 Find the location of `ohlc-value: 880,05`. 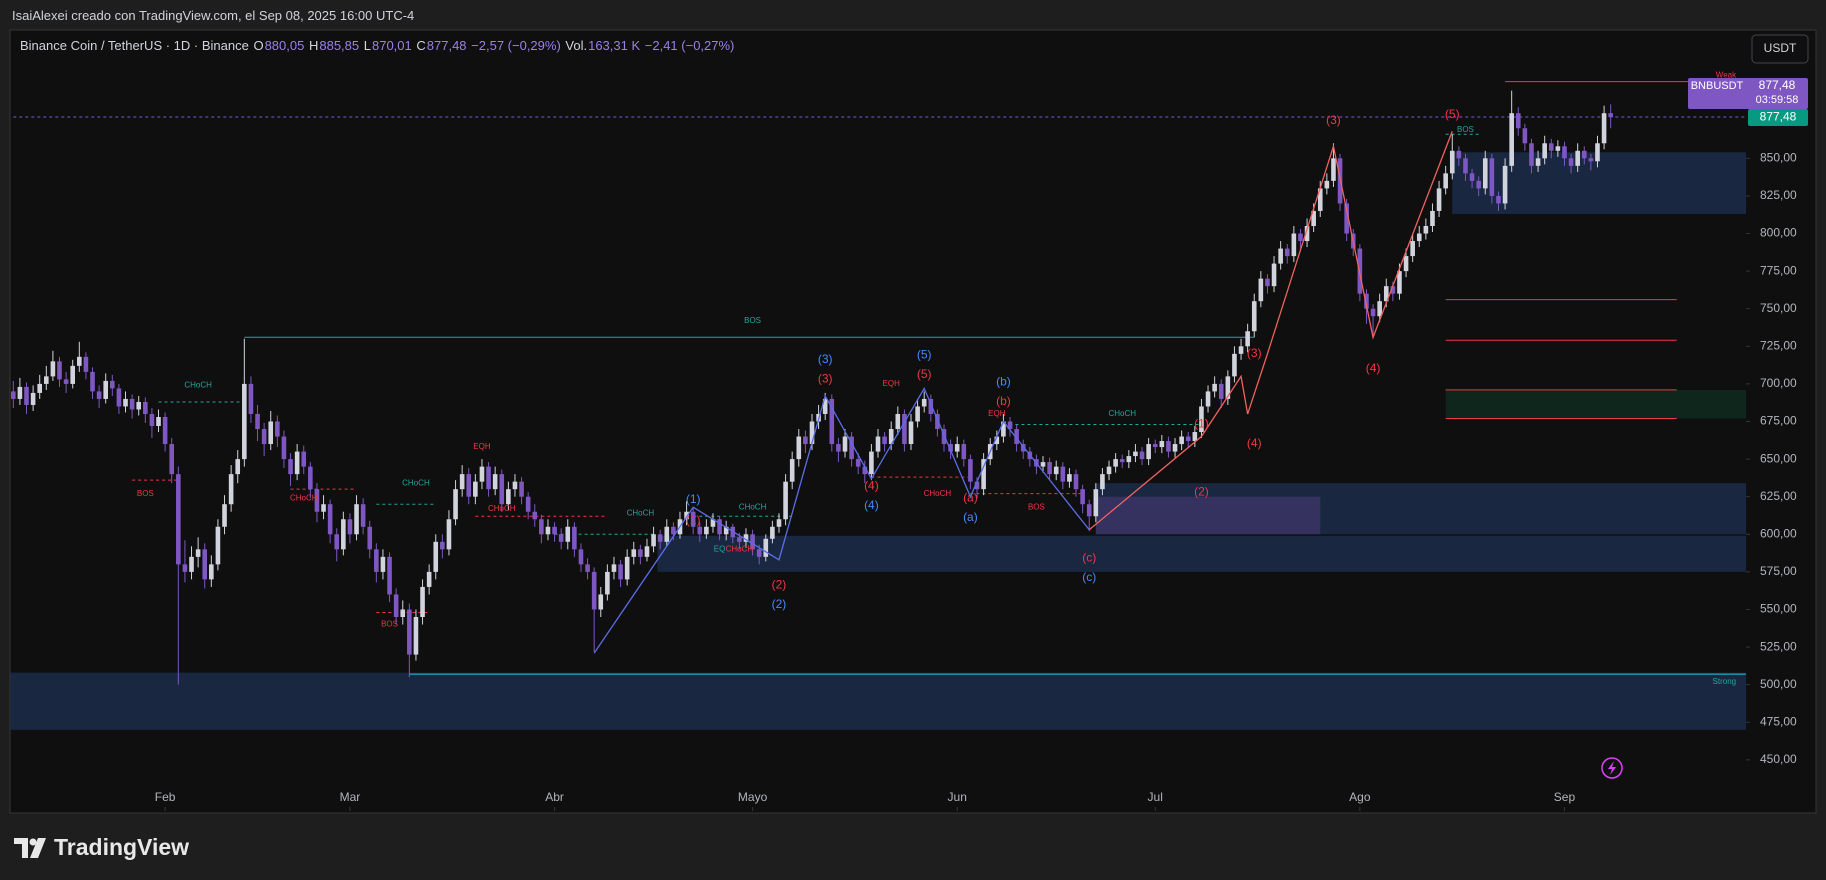

ohlc-value: 880,05 is located at coordinates (284, 45).